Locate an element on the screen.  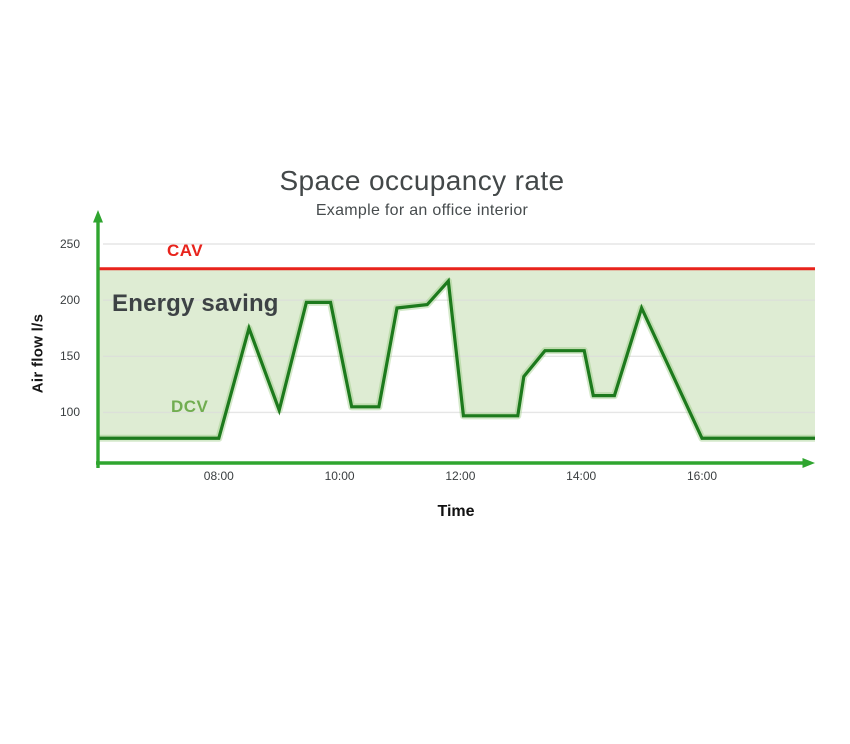
y-tick-label: 250 is located at coordinates (69, 244).